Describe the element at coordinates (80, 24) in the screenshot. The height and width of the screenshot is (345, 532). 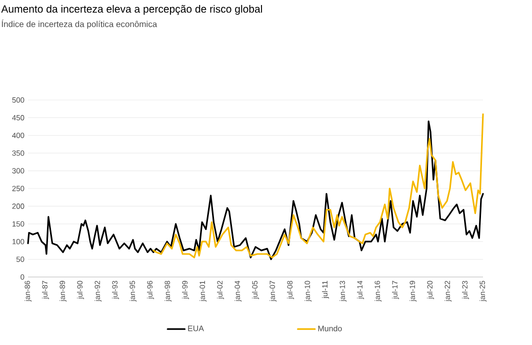
I see `chart-subtitle: Índice de incerteza da política econômica` at that location.